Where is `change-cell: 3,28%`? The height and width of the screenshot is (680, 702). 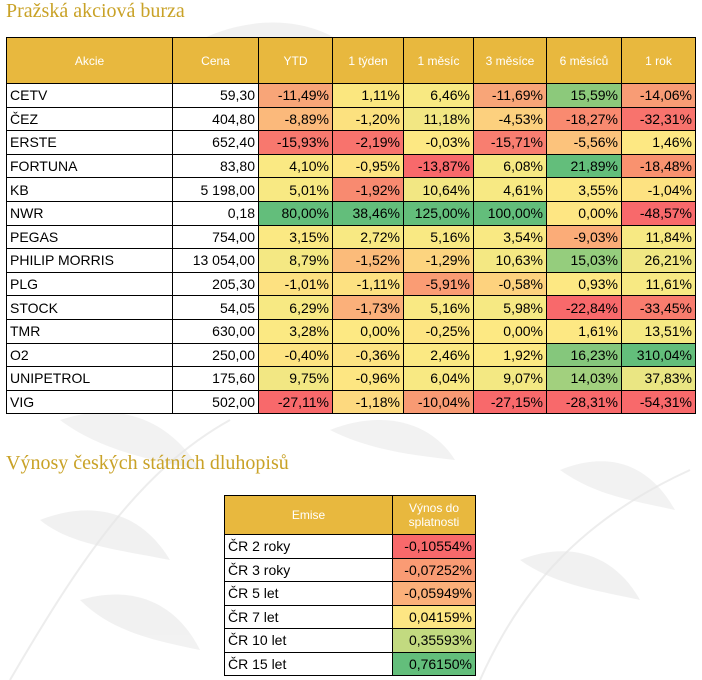
change-cell: 3,28% is located at coordinates (295, 331).